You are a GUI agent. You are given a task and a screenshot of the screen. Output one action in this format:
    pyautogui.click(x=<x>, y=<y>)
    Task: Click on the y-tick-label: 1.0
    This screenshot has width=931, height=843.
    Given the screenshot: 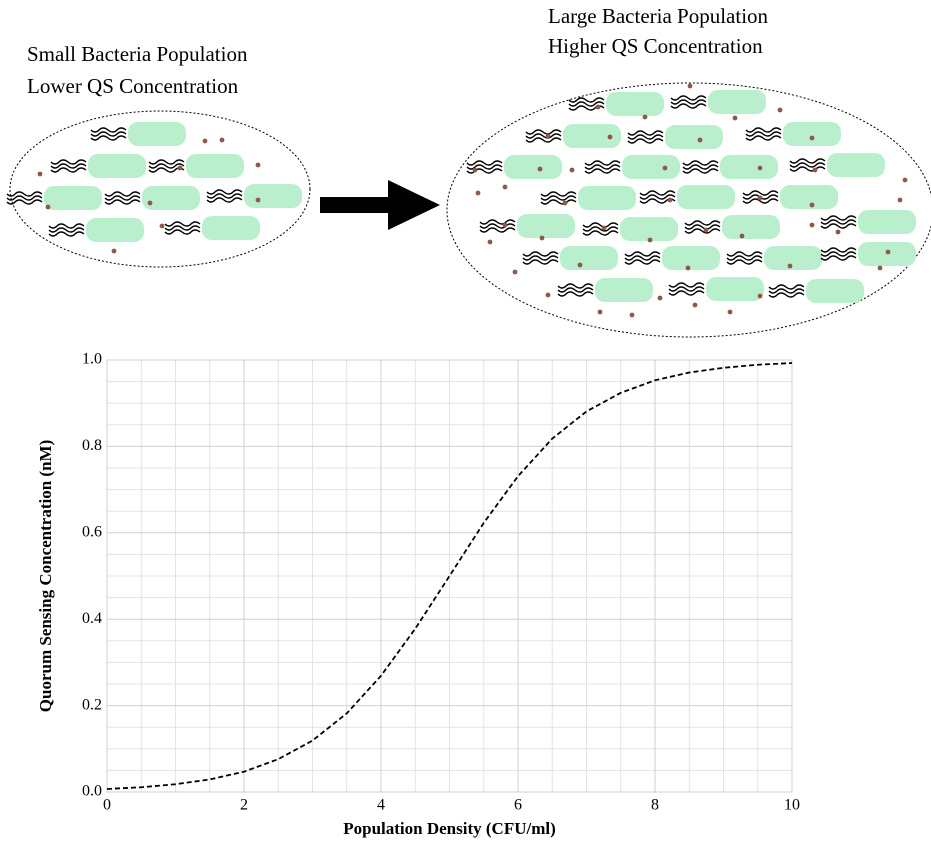 What is the action you would take?
    pyautogui.click(x=92, y=359)
    